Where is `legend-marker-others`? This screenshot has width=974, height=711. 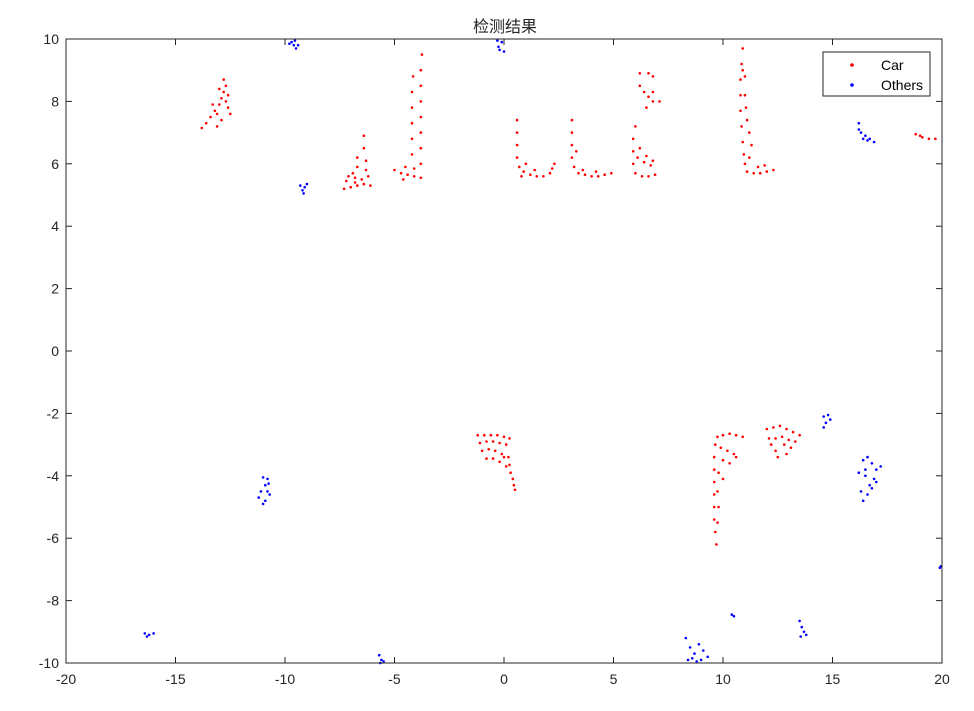 legend-marker-others is located at coordinates (852, 85).